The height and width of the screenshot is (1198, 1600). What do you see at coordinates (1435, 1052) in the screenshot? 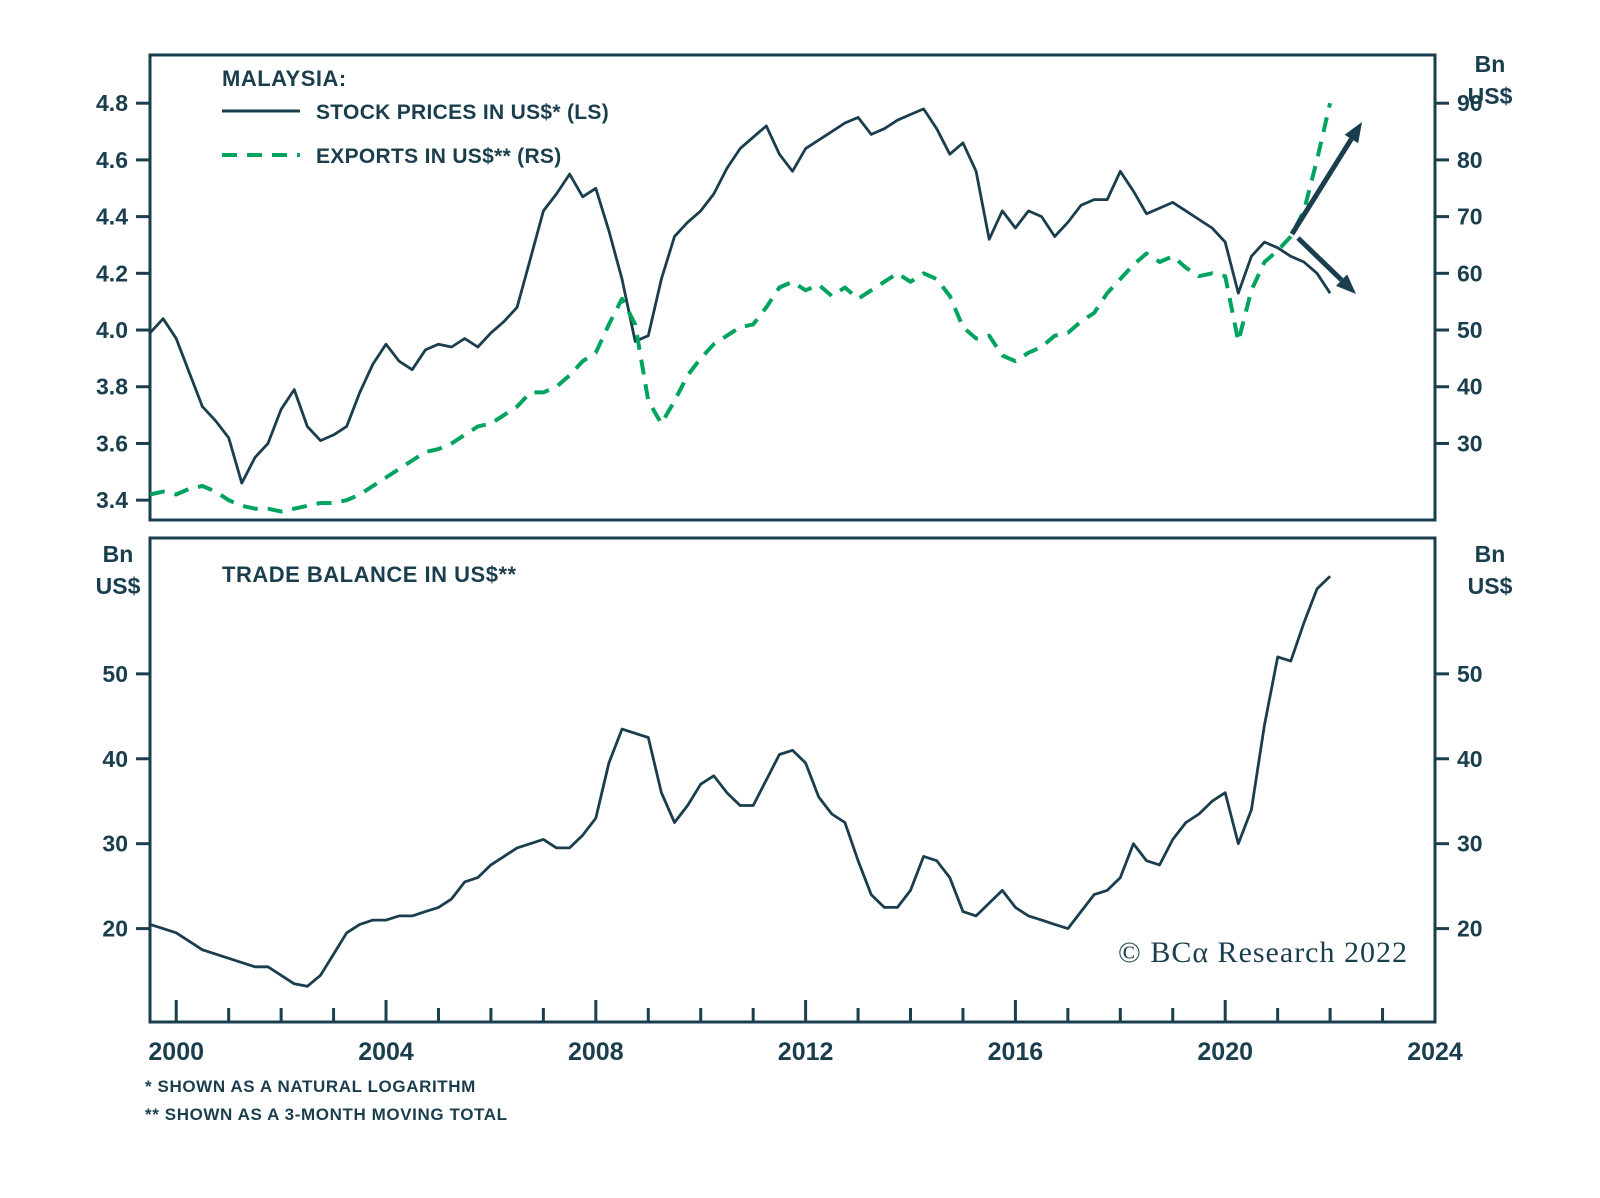
I see `x-axis-tick-label: 2024` at bounding box center [1435, 1052].